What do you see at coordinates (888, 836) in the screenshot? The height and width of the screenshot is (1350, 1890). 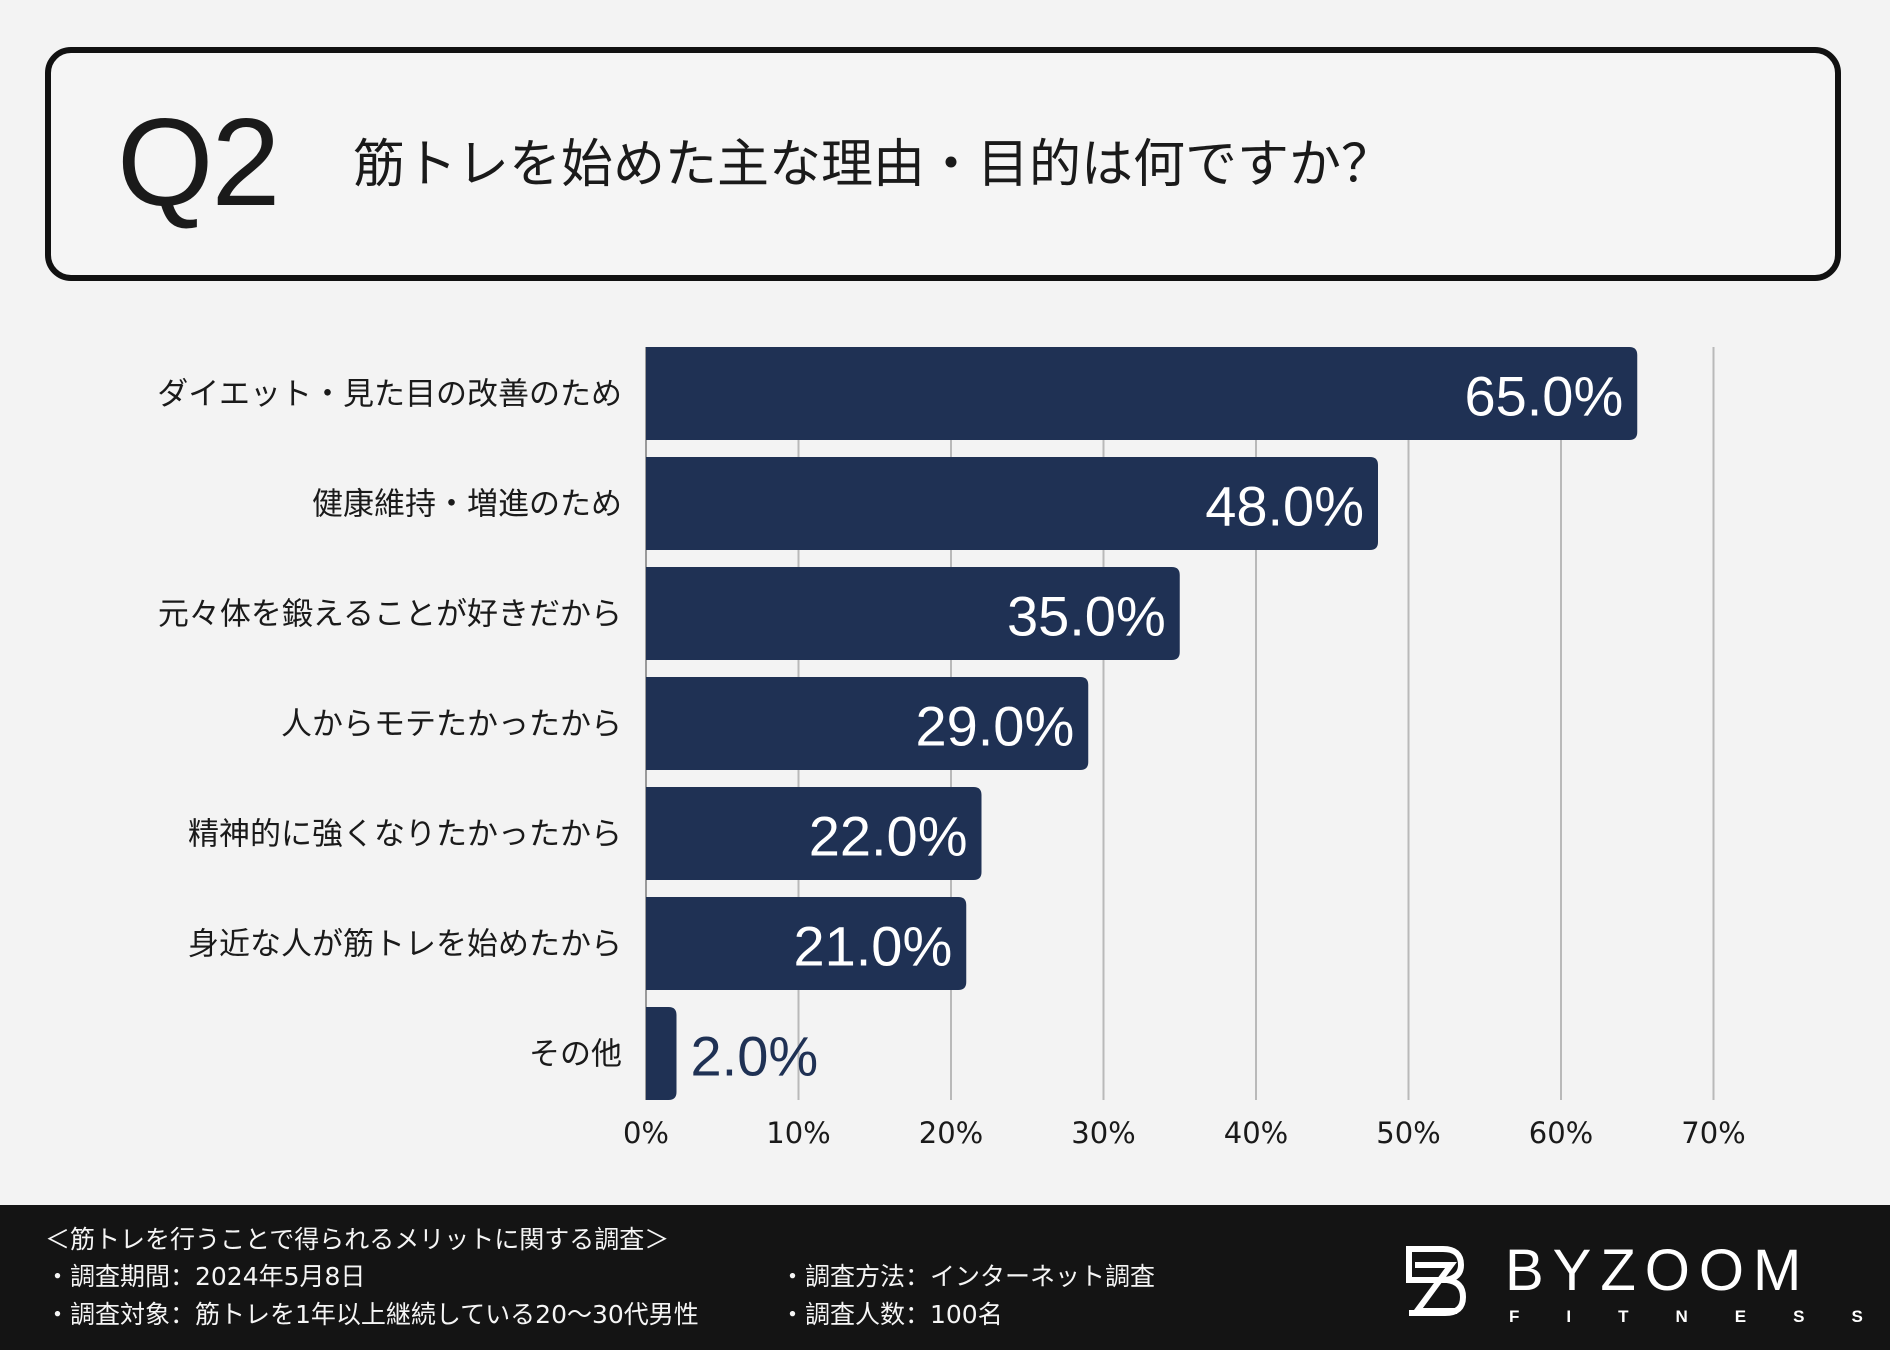 I see `value-label: 22.0%` at bounding box center [888, 836].